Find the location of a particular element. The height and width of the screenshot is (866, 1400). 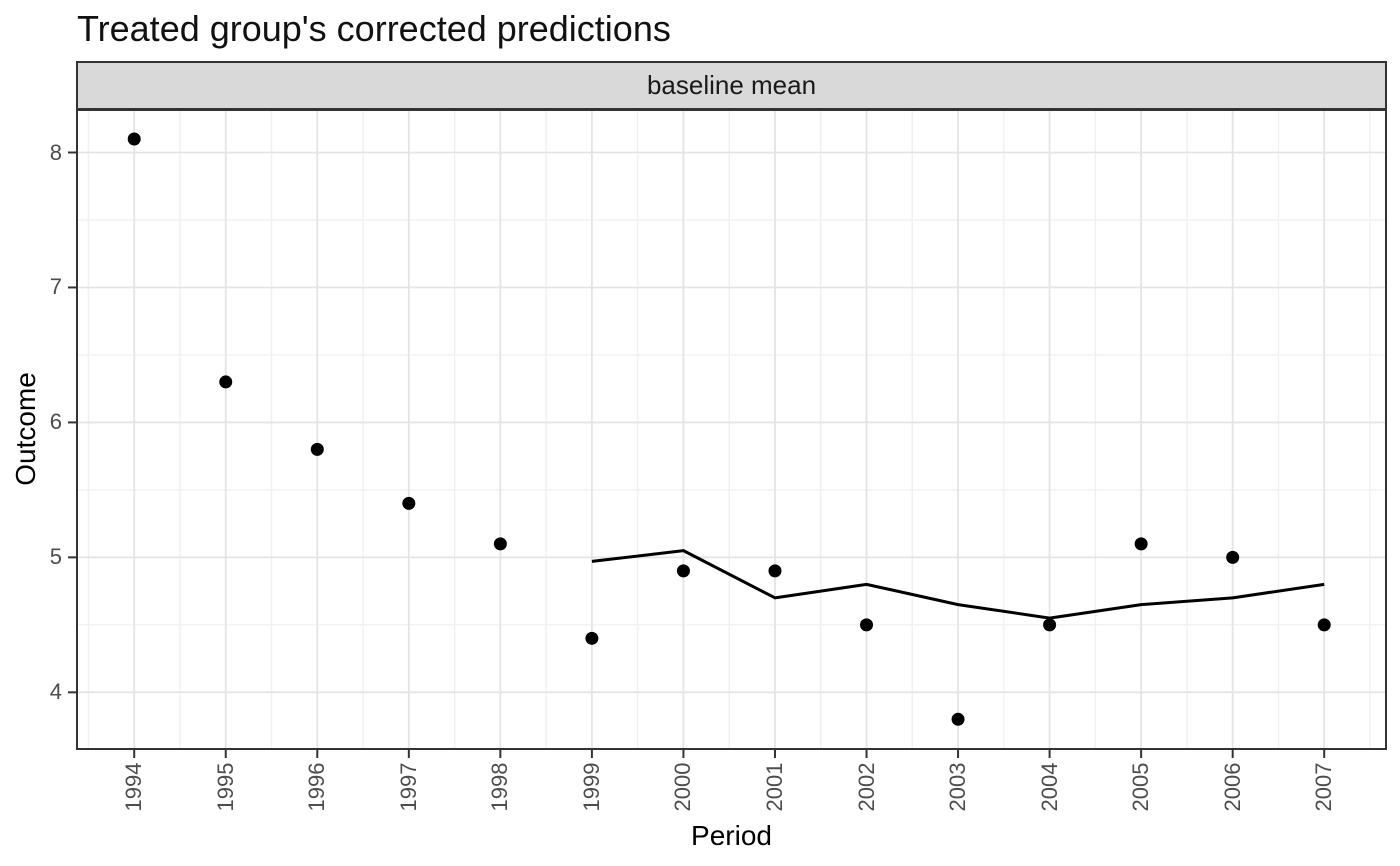

chart-title: Treated group's corrected predictions is located at coordinates (374, 28).